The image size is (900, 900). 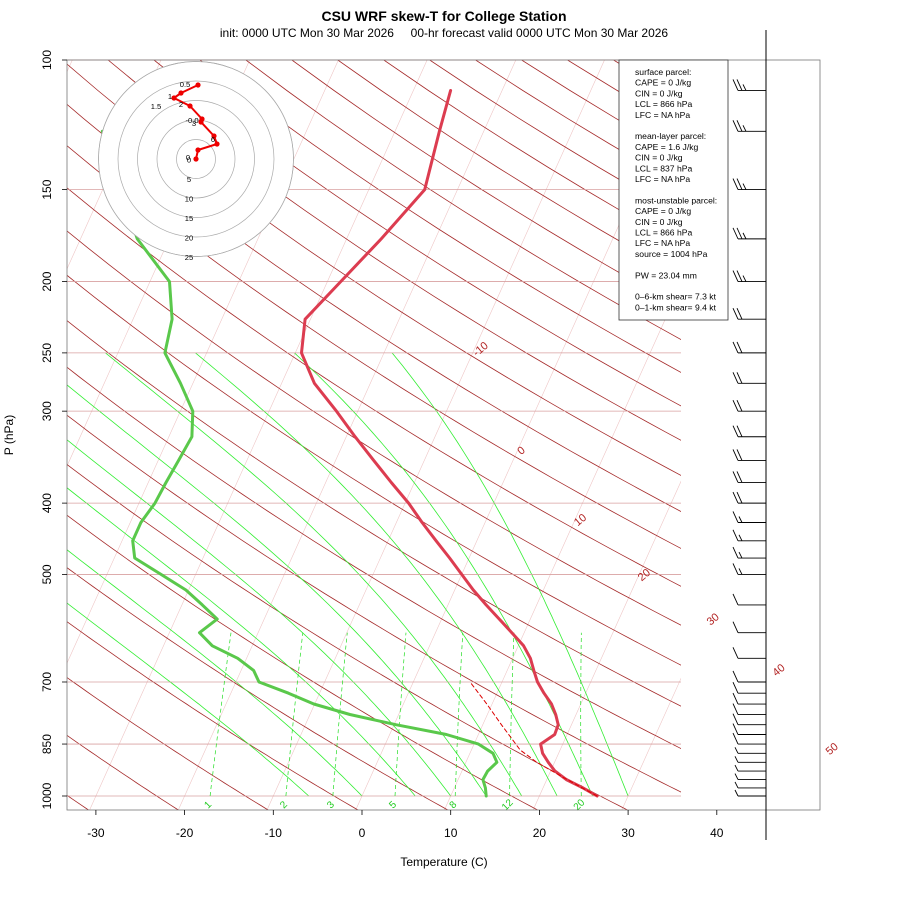 I want to click on hodograph-ring-label: 15, so click(x=189, y=218).